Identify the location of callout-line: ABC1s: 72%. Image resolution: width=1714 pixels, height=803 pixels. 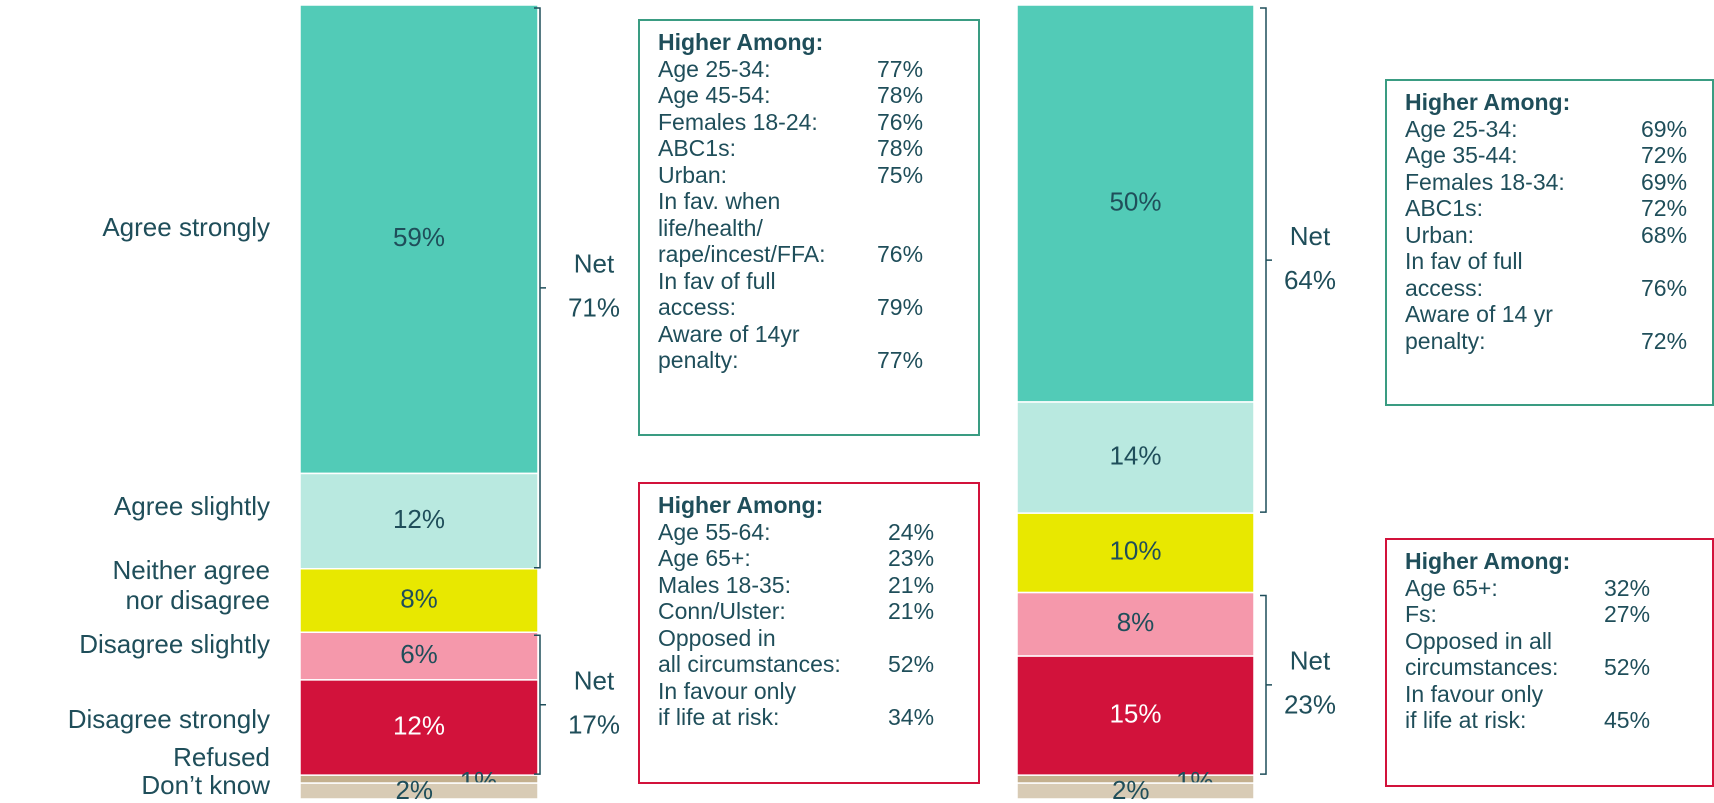
(1549, 208).